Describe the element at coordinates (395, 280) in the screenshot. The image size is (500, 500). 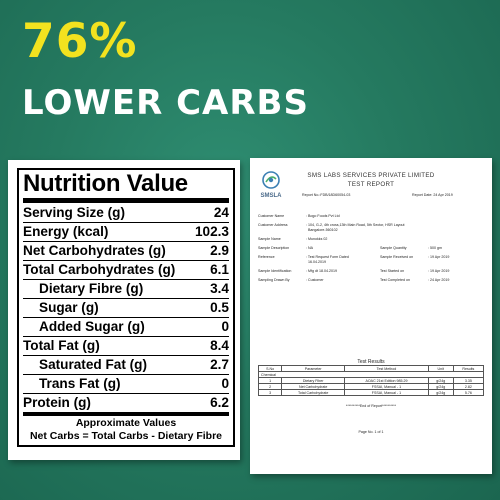
I see `field-label: Test Completed on` at that location.